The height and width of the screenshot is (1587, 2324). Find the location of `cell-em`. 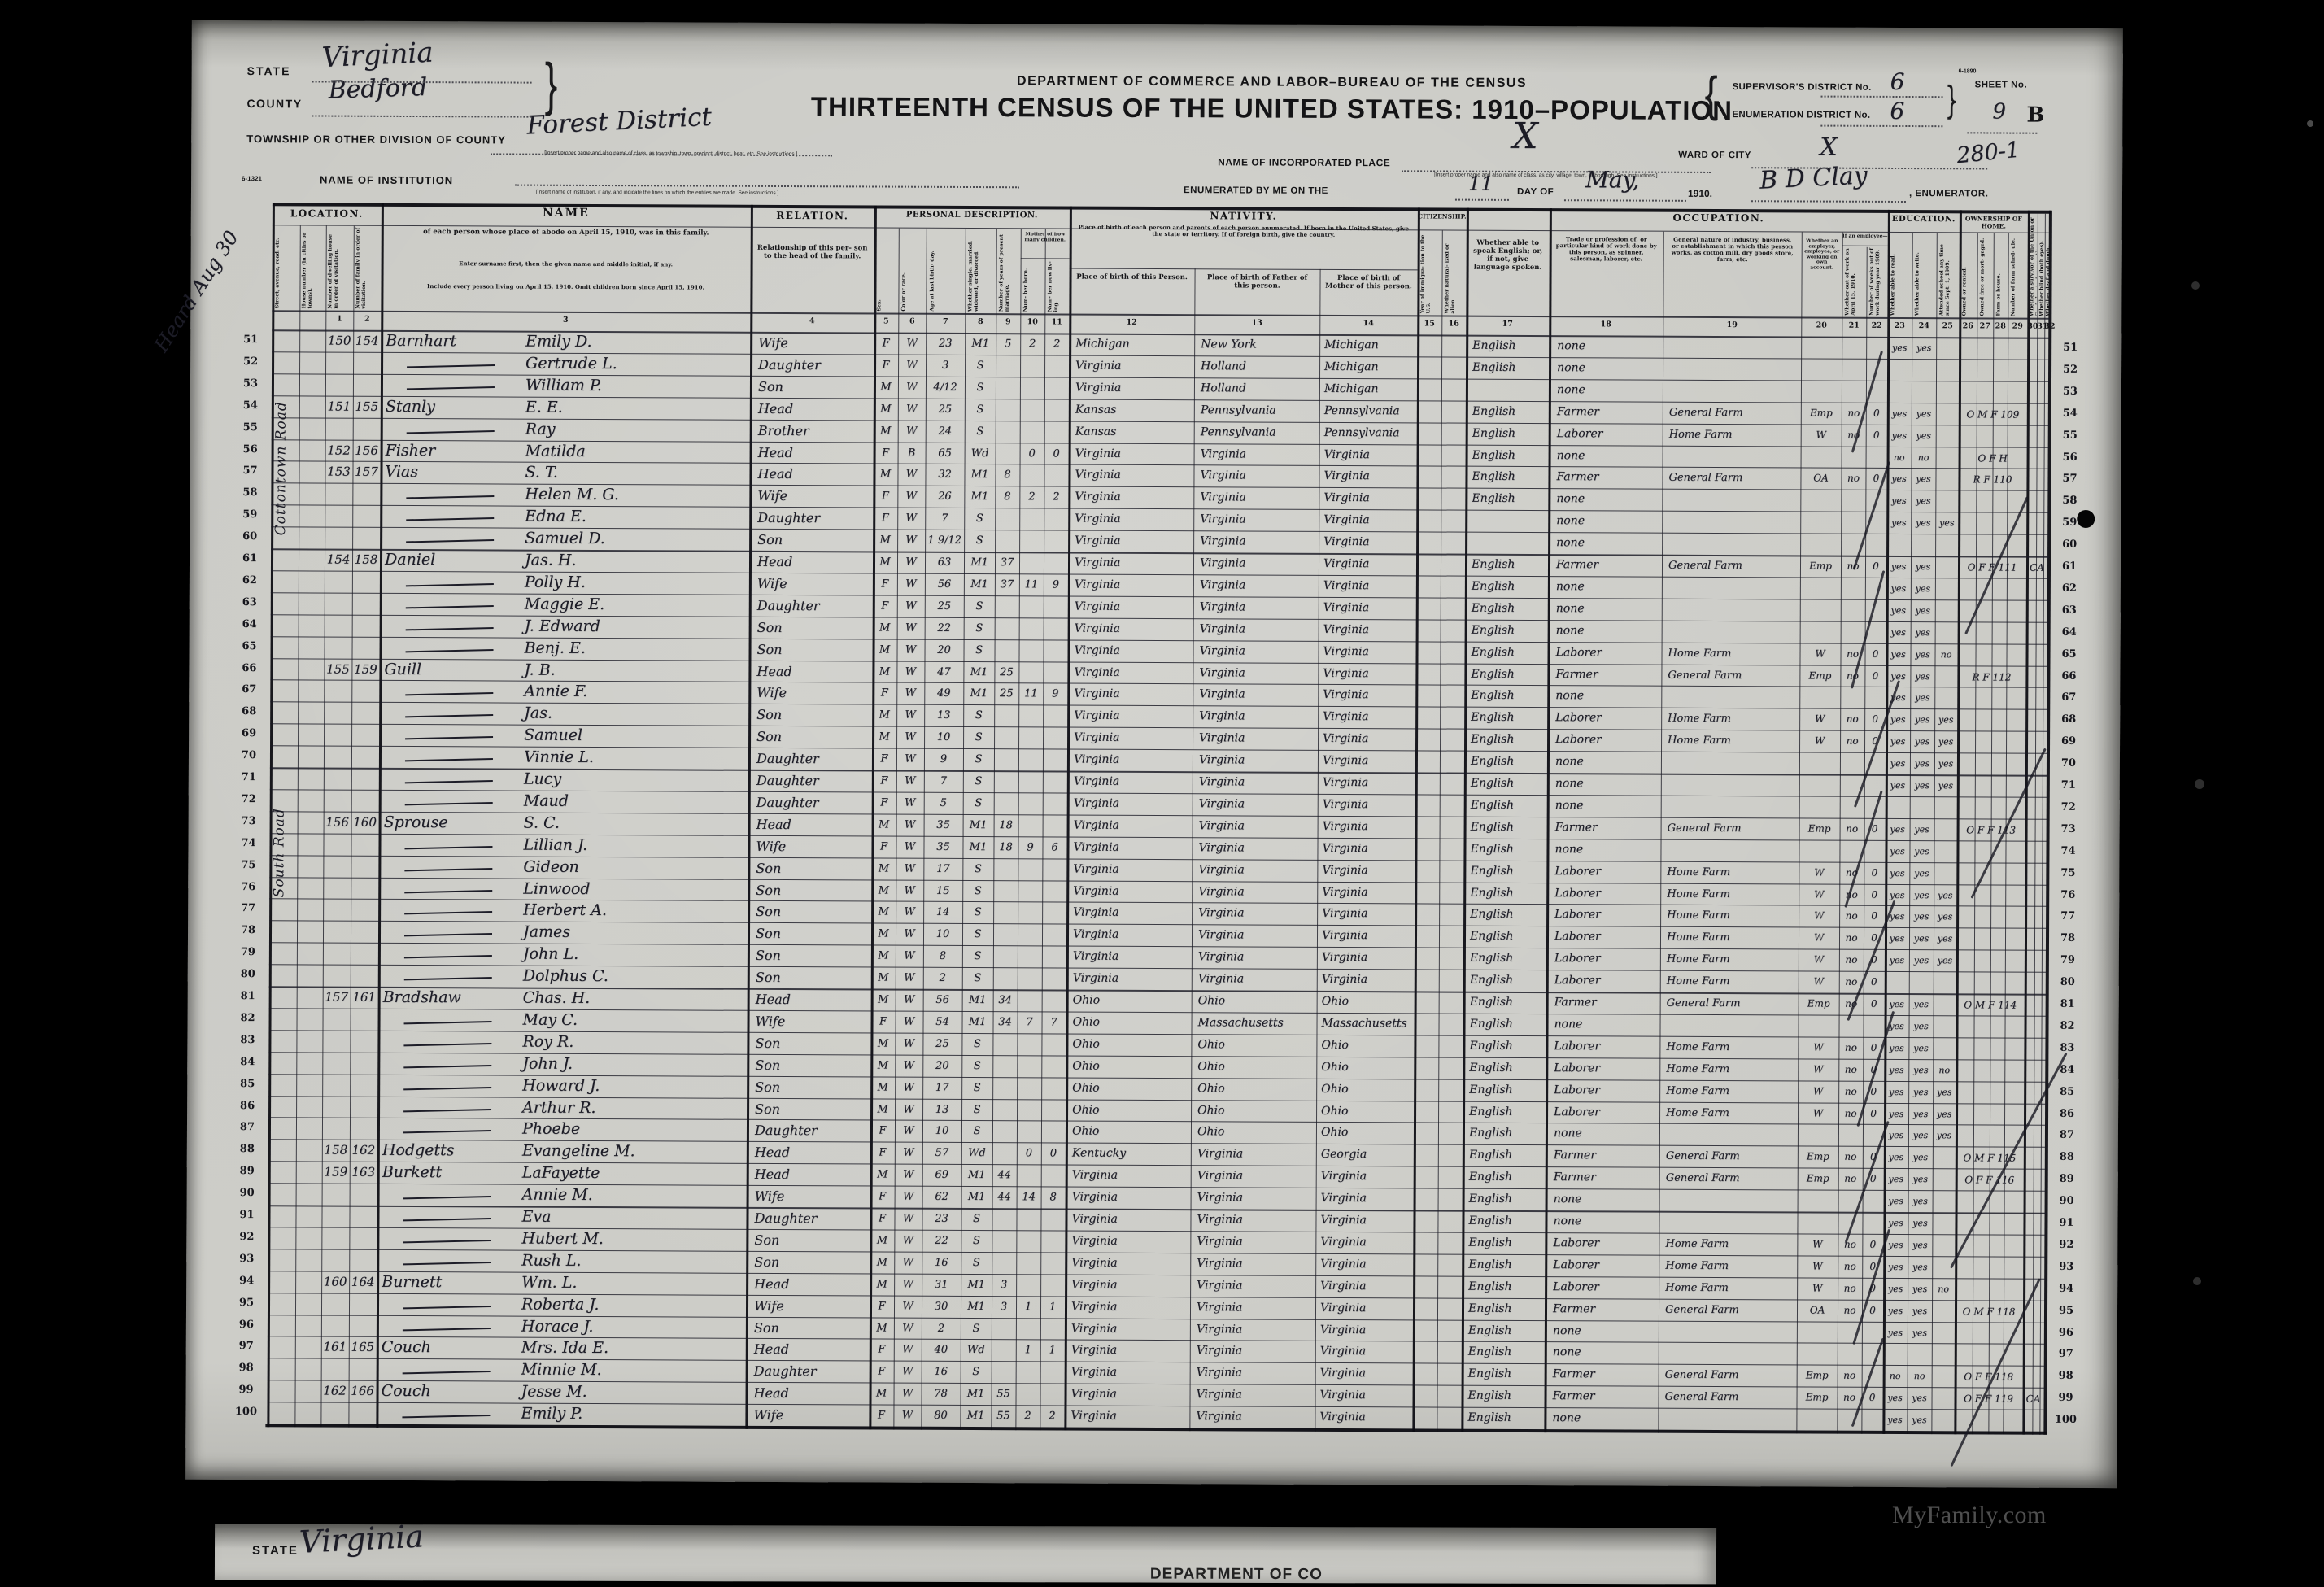

cell-em is located at coordinates (1817, 1332).